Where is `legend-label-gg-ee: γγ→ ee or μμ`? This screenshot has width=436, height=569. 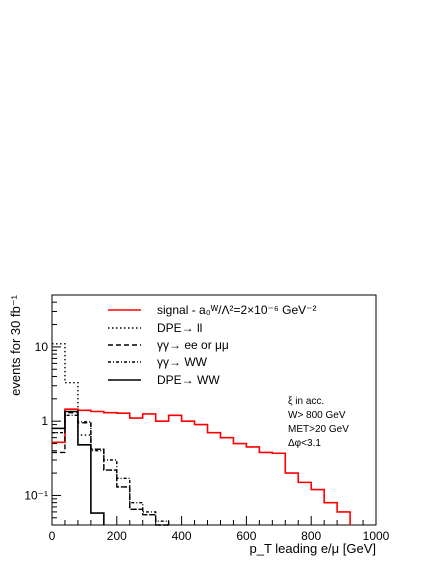
legend-label-gg-ee: γγ→ ee or μμ is located at coordinates (193, 345).